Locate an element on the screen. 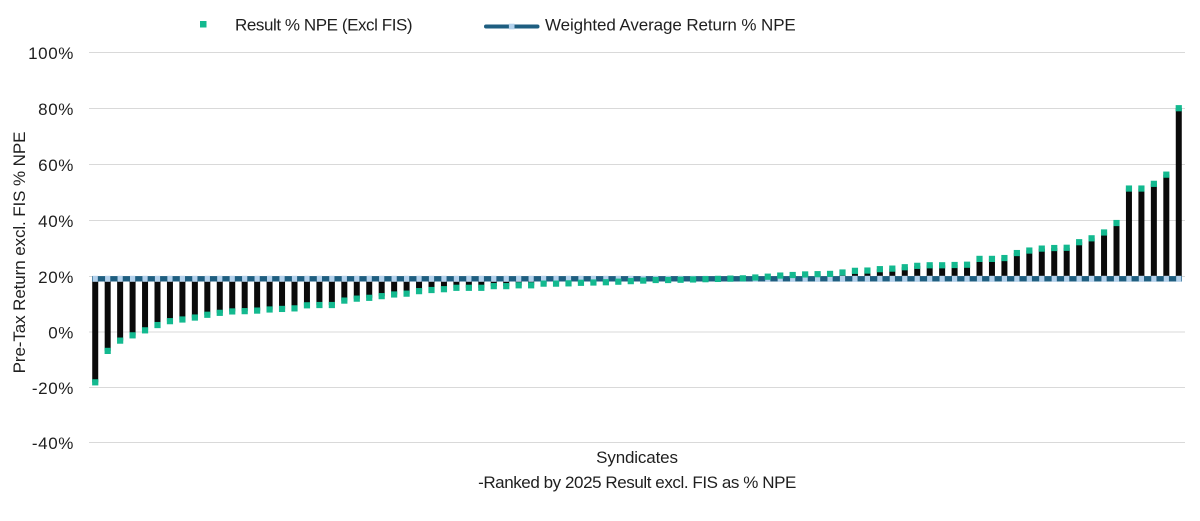 The image size is (1200, 521). svg-text: 40% is located at coordinates (56, 221).